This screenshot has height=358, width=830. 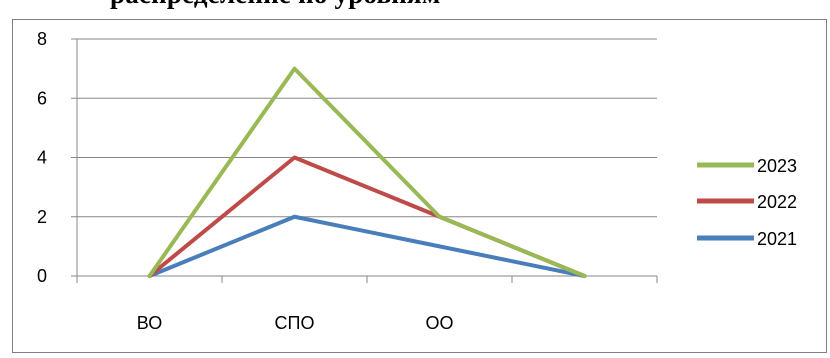 I want to click on y-tick-label: 8, so click(x=42, y=39).